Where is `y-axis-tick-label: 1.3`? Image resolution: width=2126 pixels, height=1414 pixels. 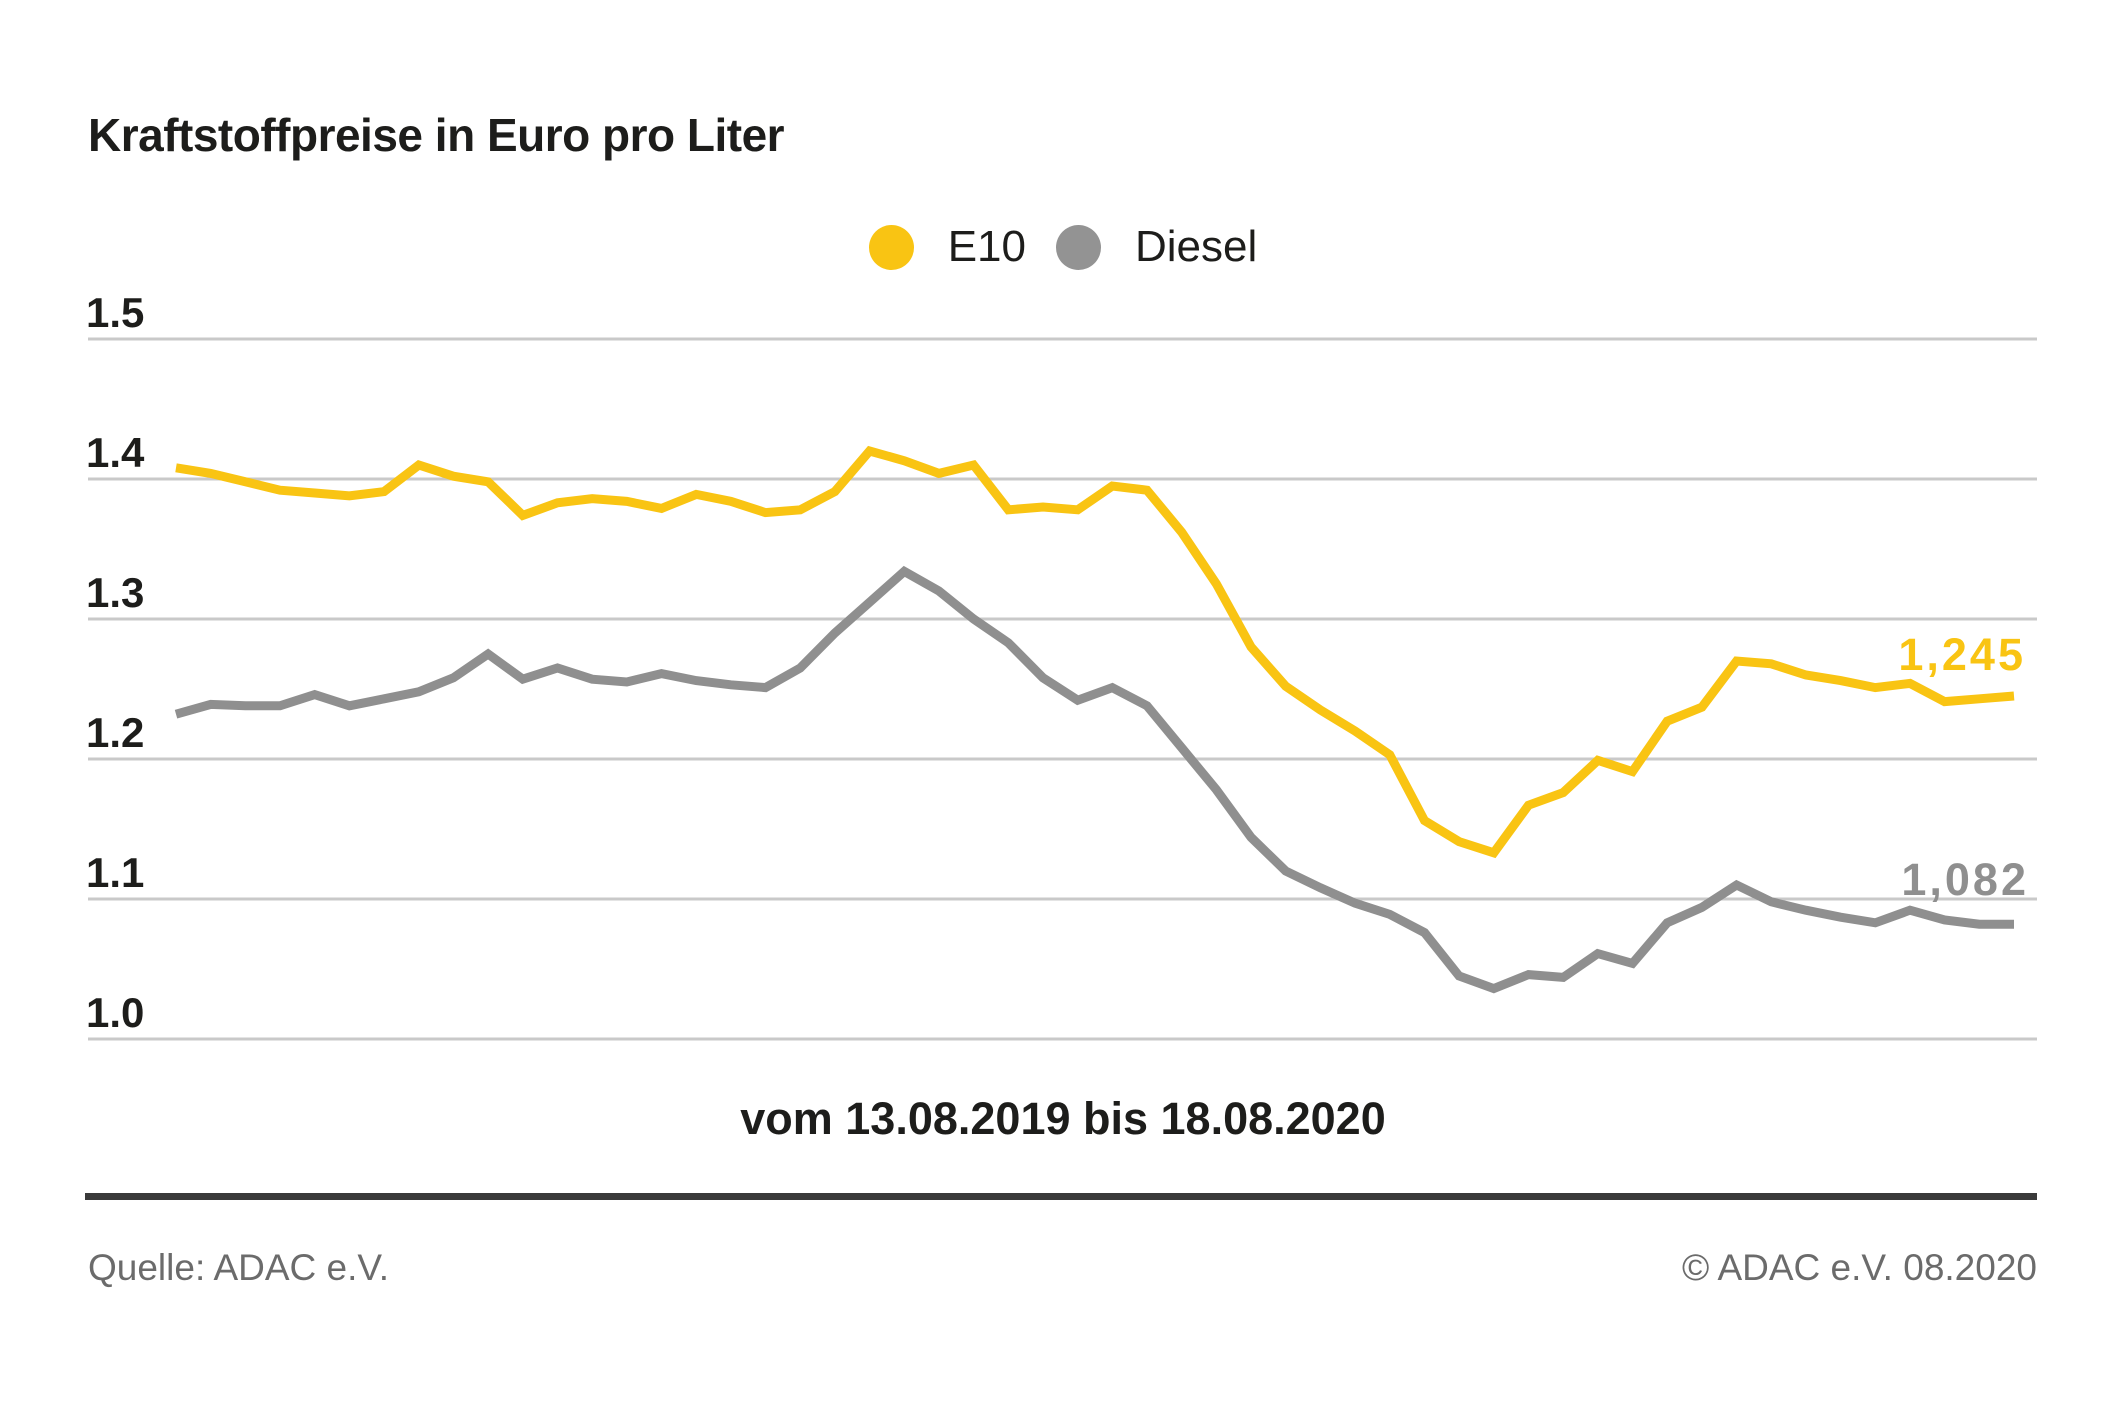
y-axis-tick-label: 1.3 is located at coordinates (115, 592).